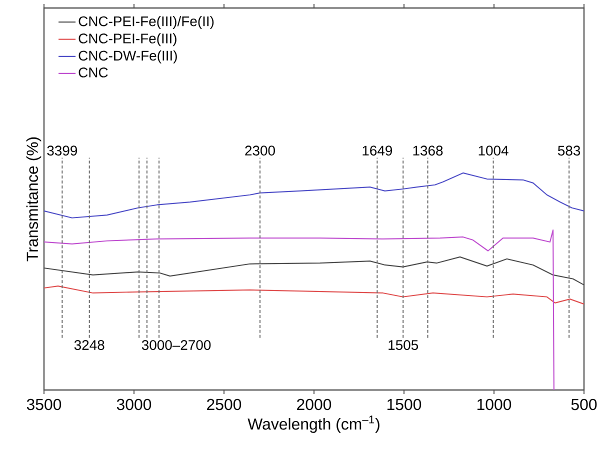  What do you see at coordinates (224, 404) in the screenshot?
I see `x-tick-label: 2500` at bounding box center [224, 404].